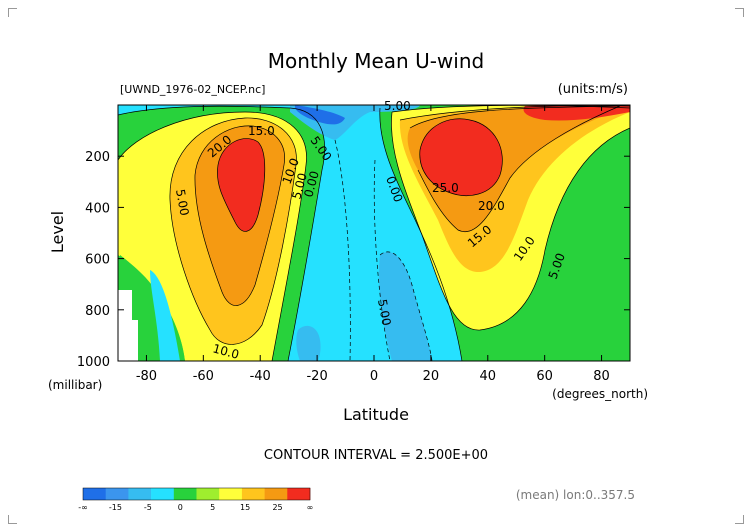 This screenshot has height=532, width=752. I want to click on upper-easterly-core, so click(319, 115).